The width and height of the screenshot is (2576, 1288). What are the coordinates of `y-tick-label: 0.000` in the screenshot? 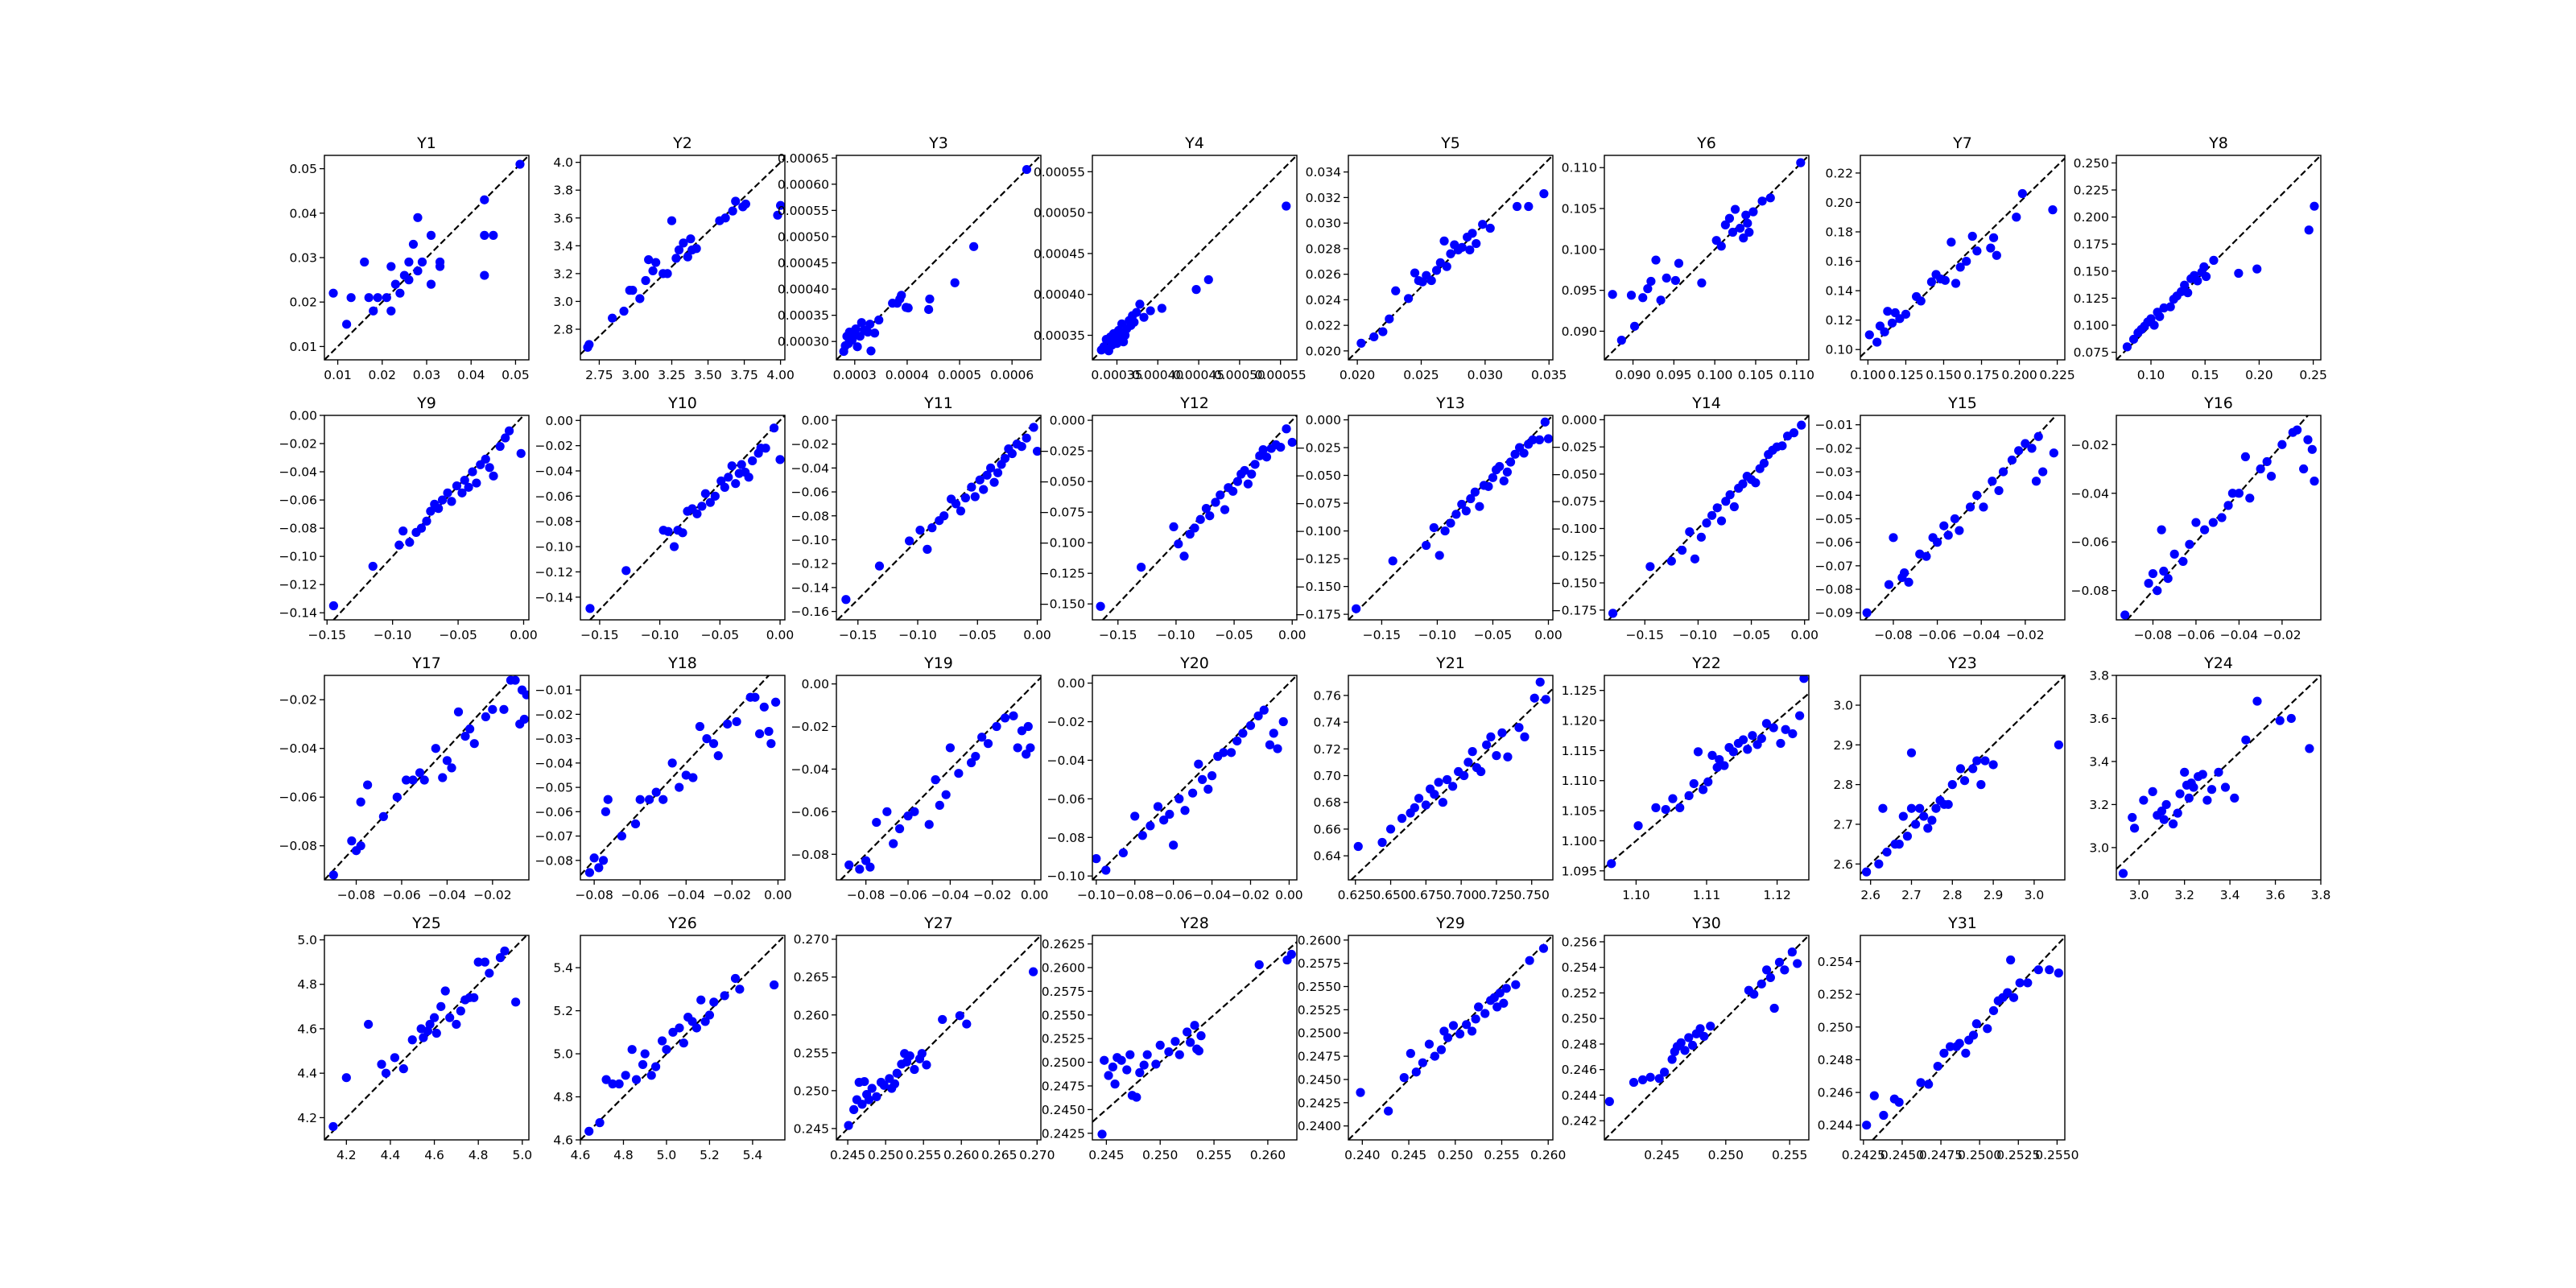 It's located at (1323, 420).